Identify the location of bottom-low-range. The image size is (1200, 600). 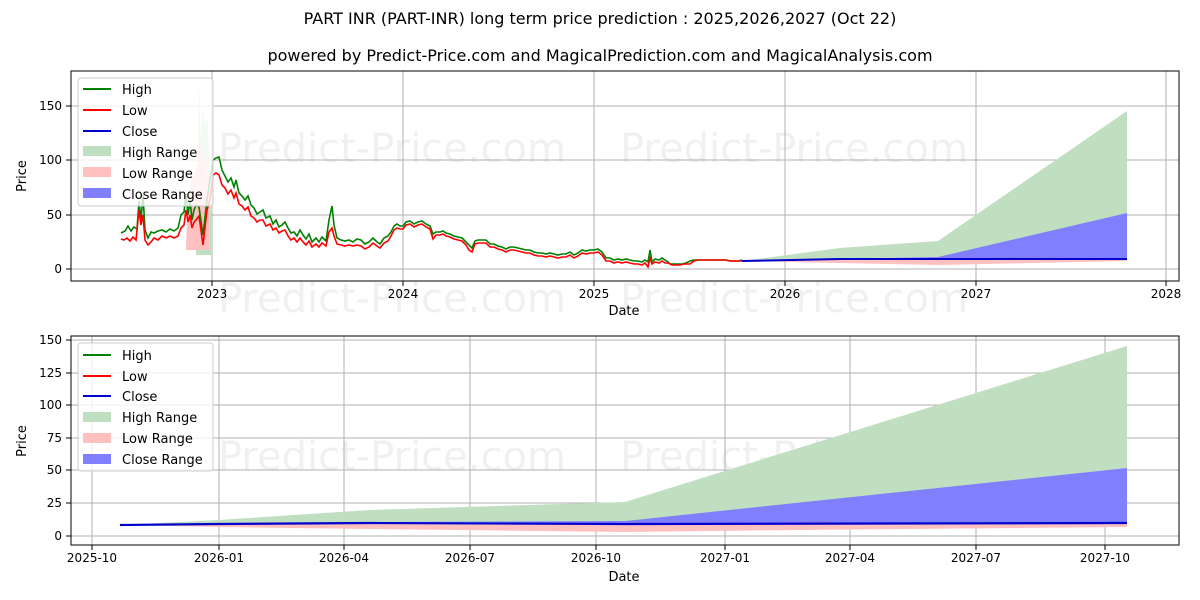
(623, 528).